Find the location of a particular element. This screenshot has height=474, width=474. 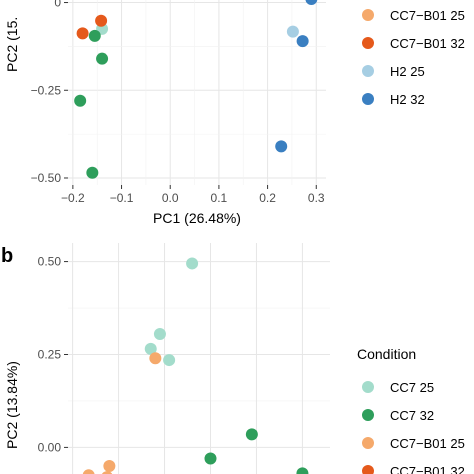

panel-a-y-tick-label: −0.25 is located at coordinates (46, 90).